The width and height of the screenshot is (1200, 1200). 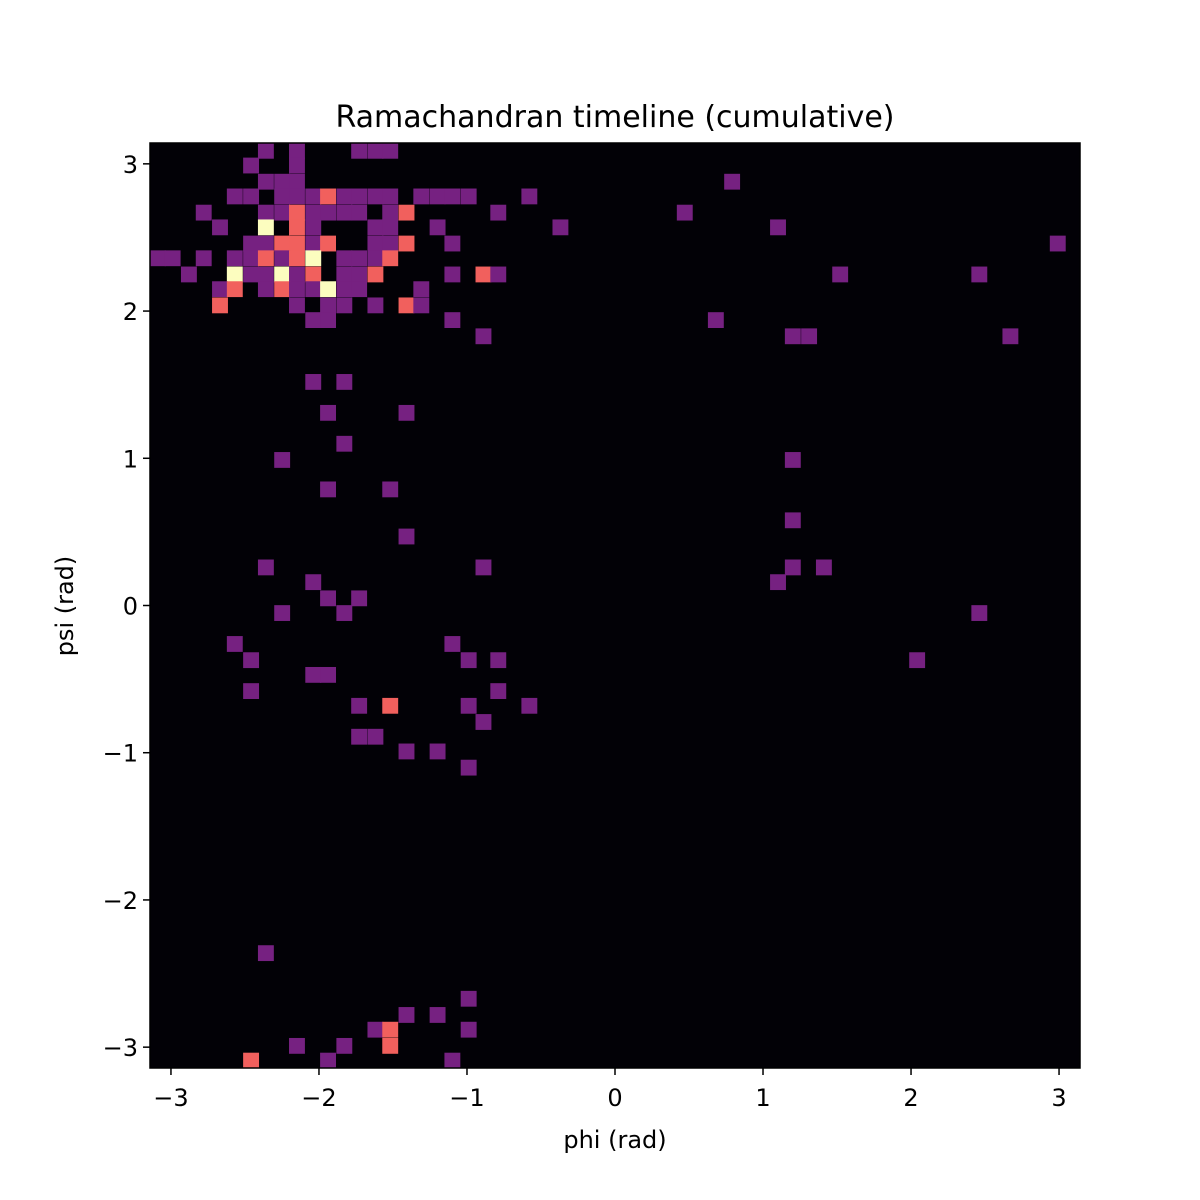 What do you see at coordinates (130, 607) in the screenshot?
I see `y-tick-label: 0` at bounding box center [130, 607].